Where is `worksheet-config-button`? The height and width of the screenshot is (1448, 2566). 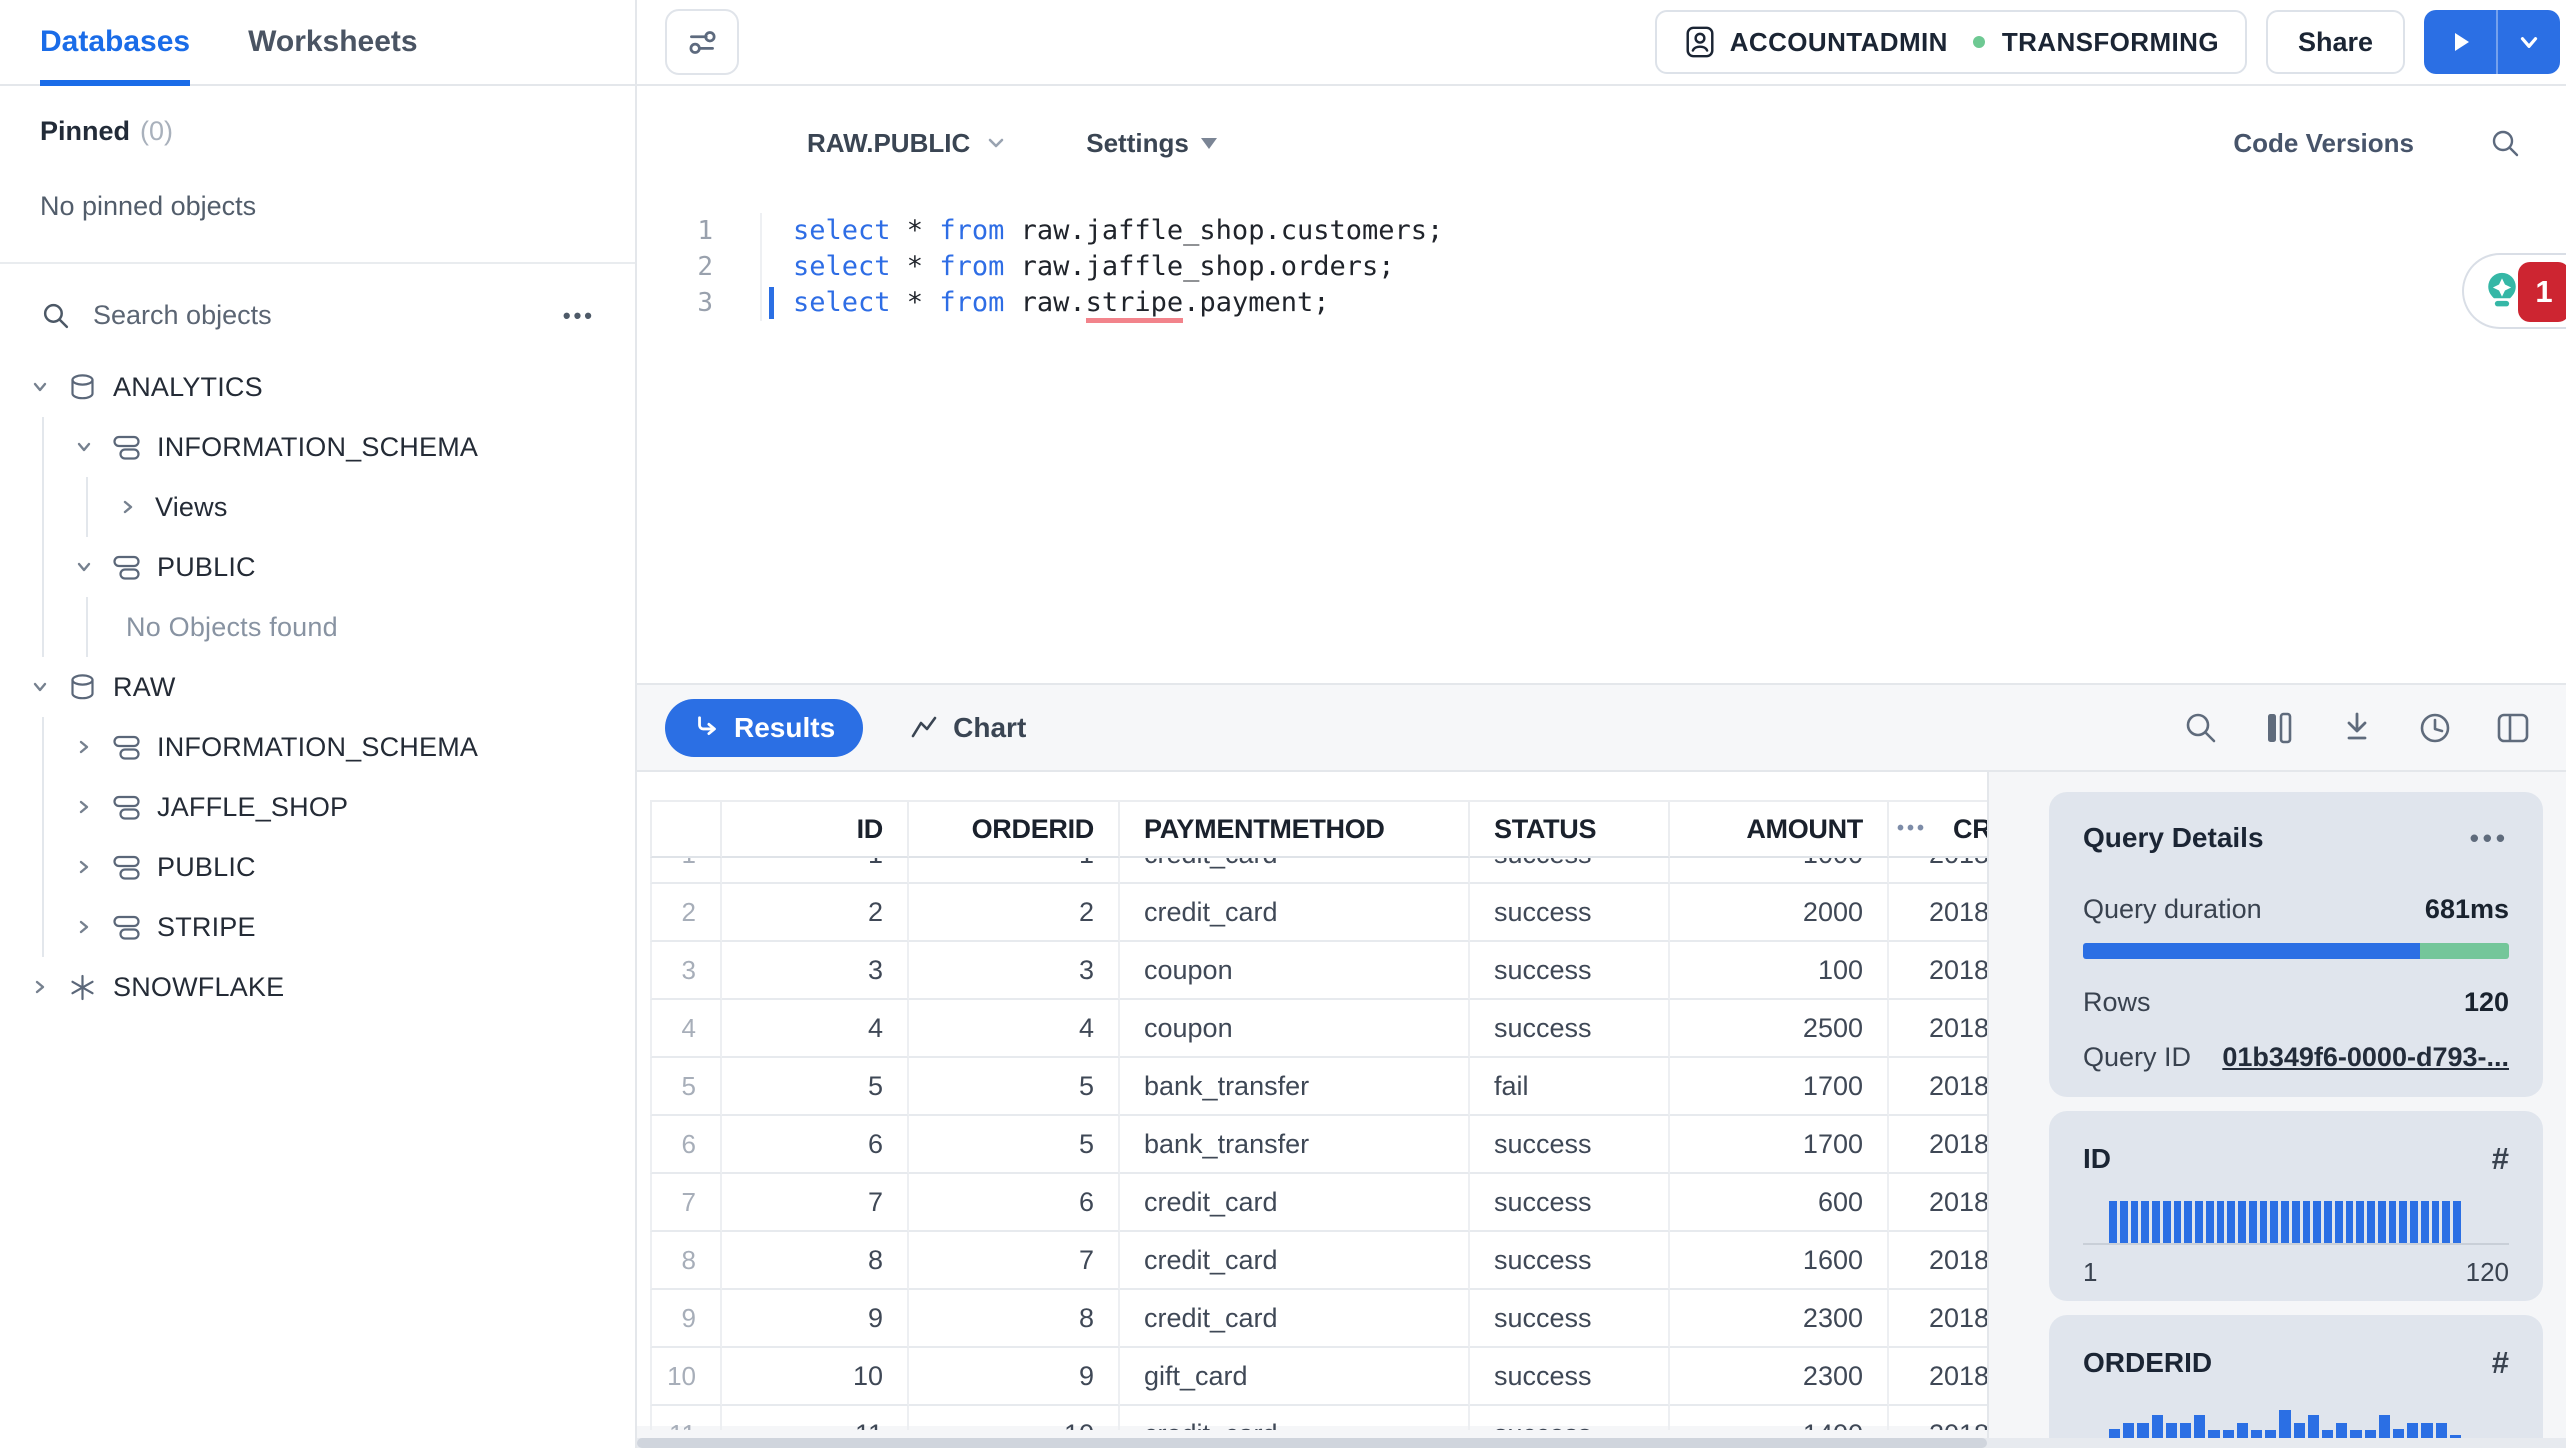
worksheet-config-button is located at coordinates (702, 42).